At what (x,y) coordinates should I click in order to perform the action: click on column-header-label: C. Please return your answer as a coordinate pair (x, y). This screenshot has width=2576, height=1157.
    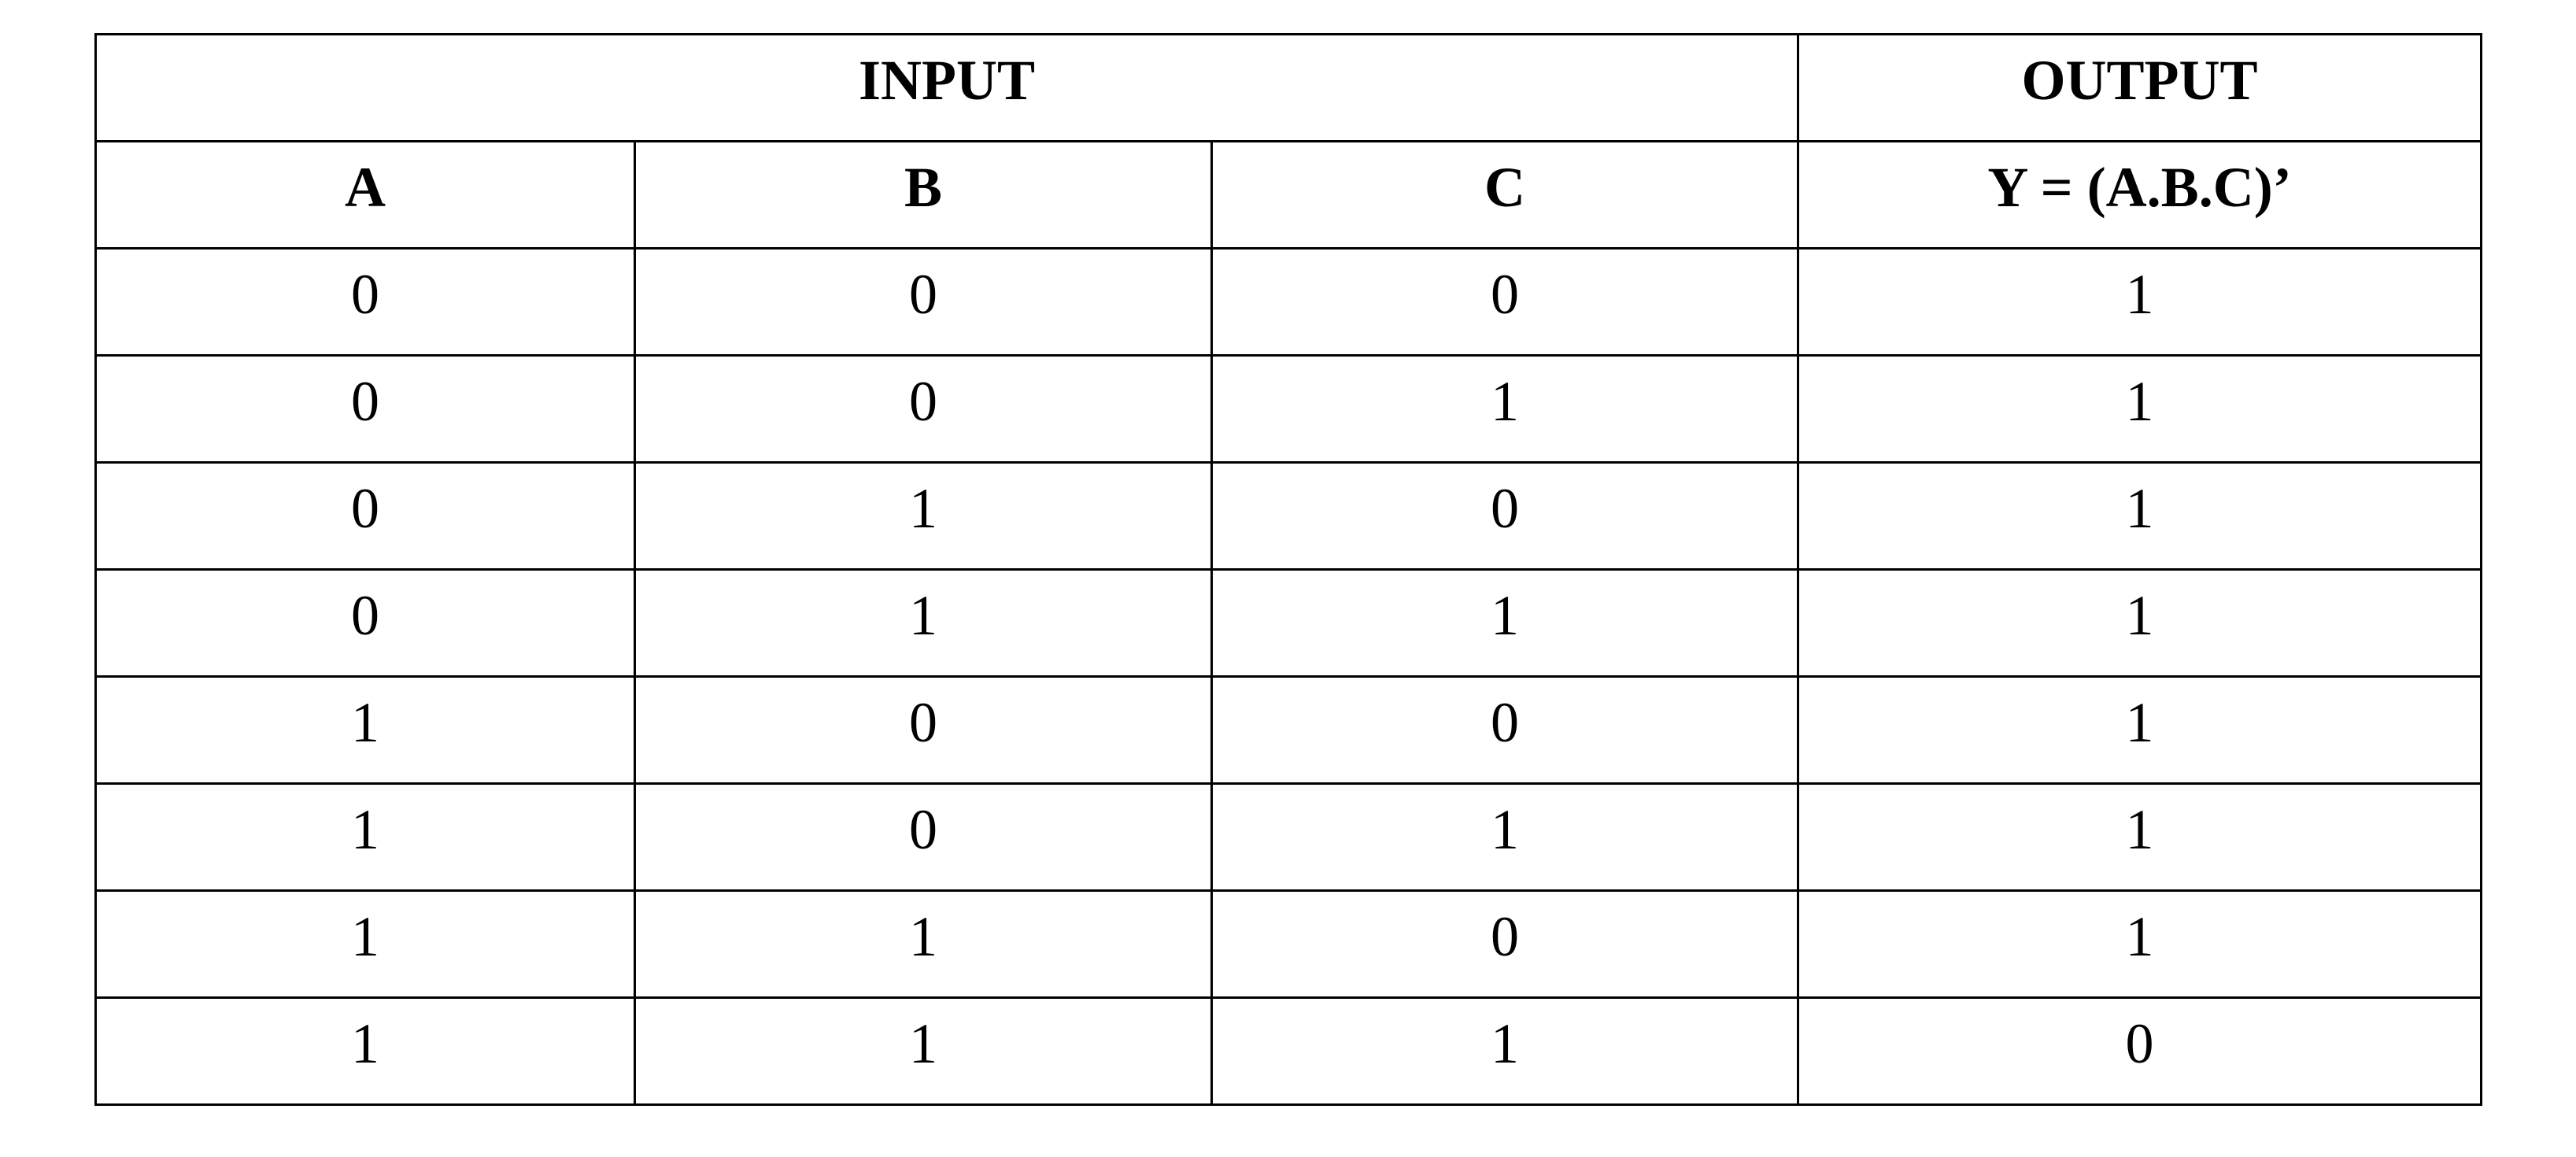
    Looking at the image, I should click on (1504, 187).